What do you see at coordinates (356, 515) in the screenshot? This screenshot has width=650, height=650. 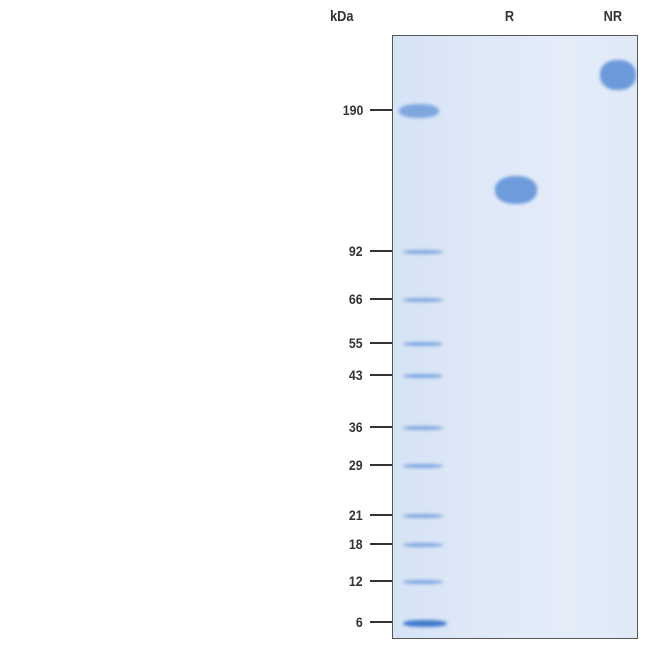 I see `marker-label: 21` at bounding box center [356, 515].